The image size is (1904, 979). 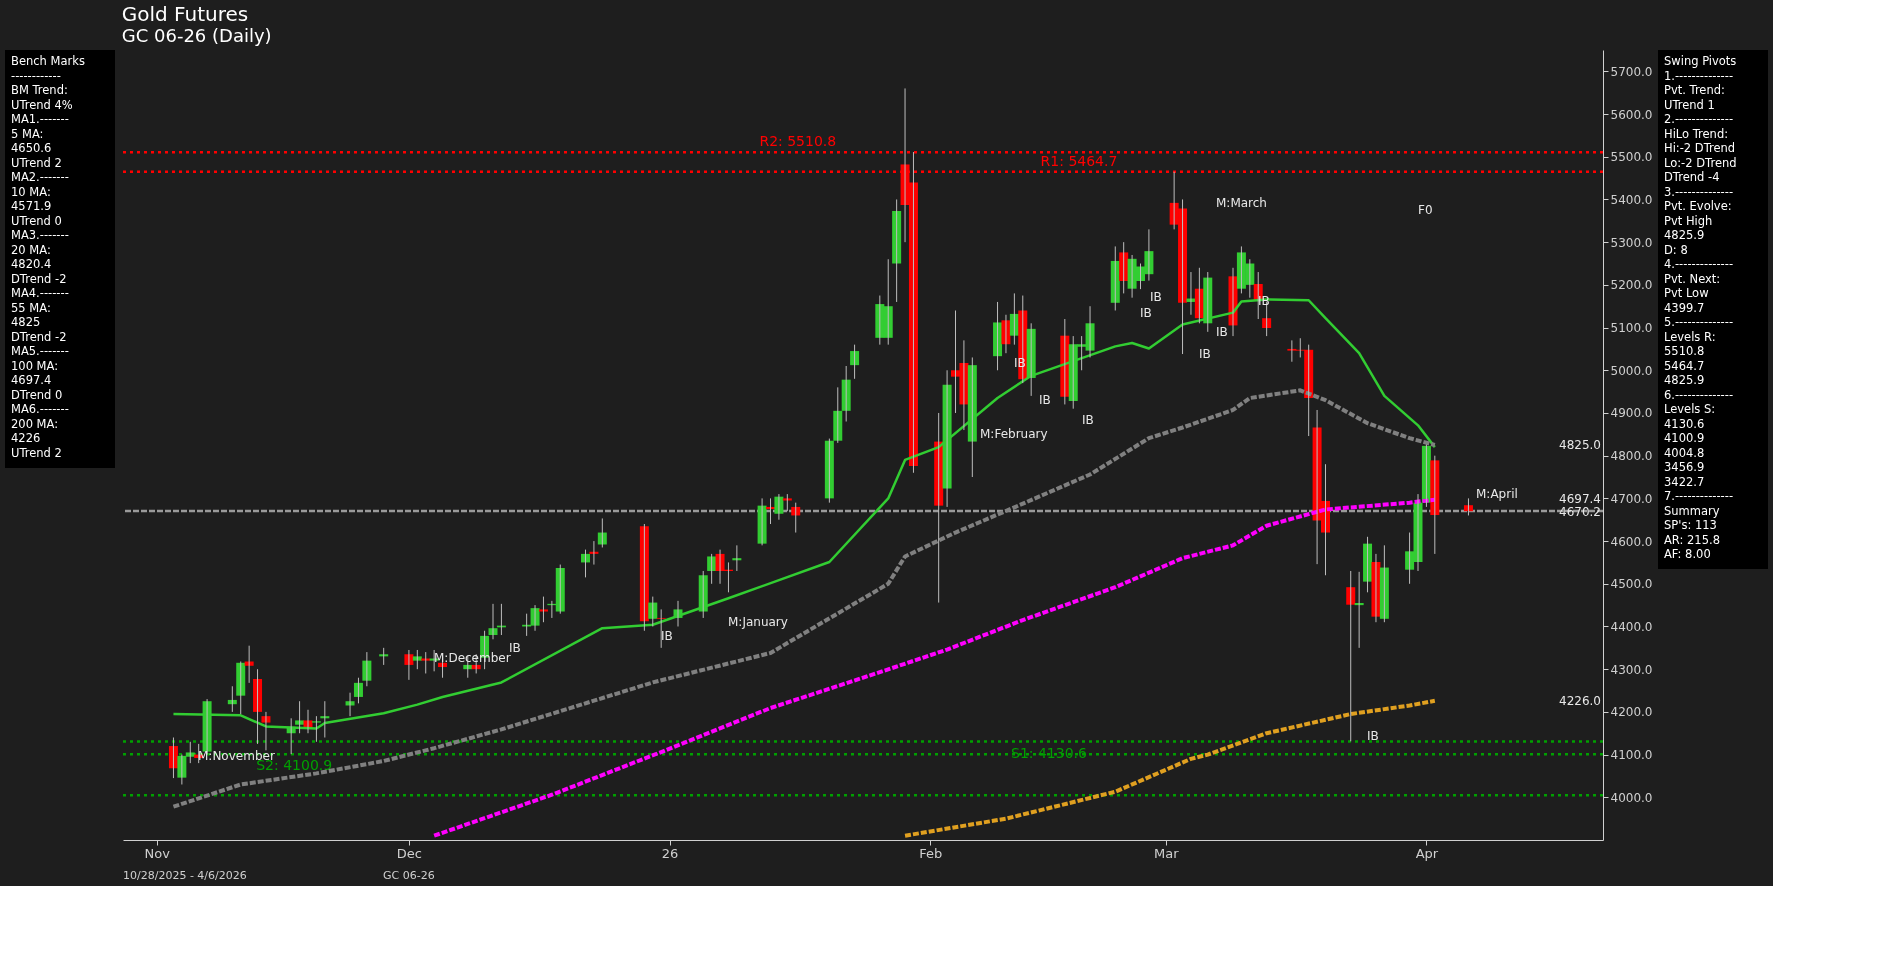 What do you see at coordinates (1631, 285) in the screenshot?
I see `y-tick-label: 5200.0` at bounding box center [1631, 285].